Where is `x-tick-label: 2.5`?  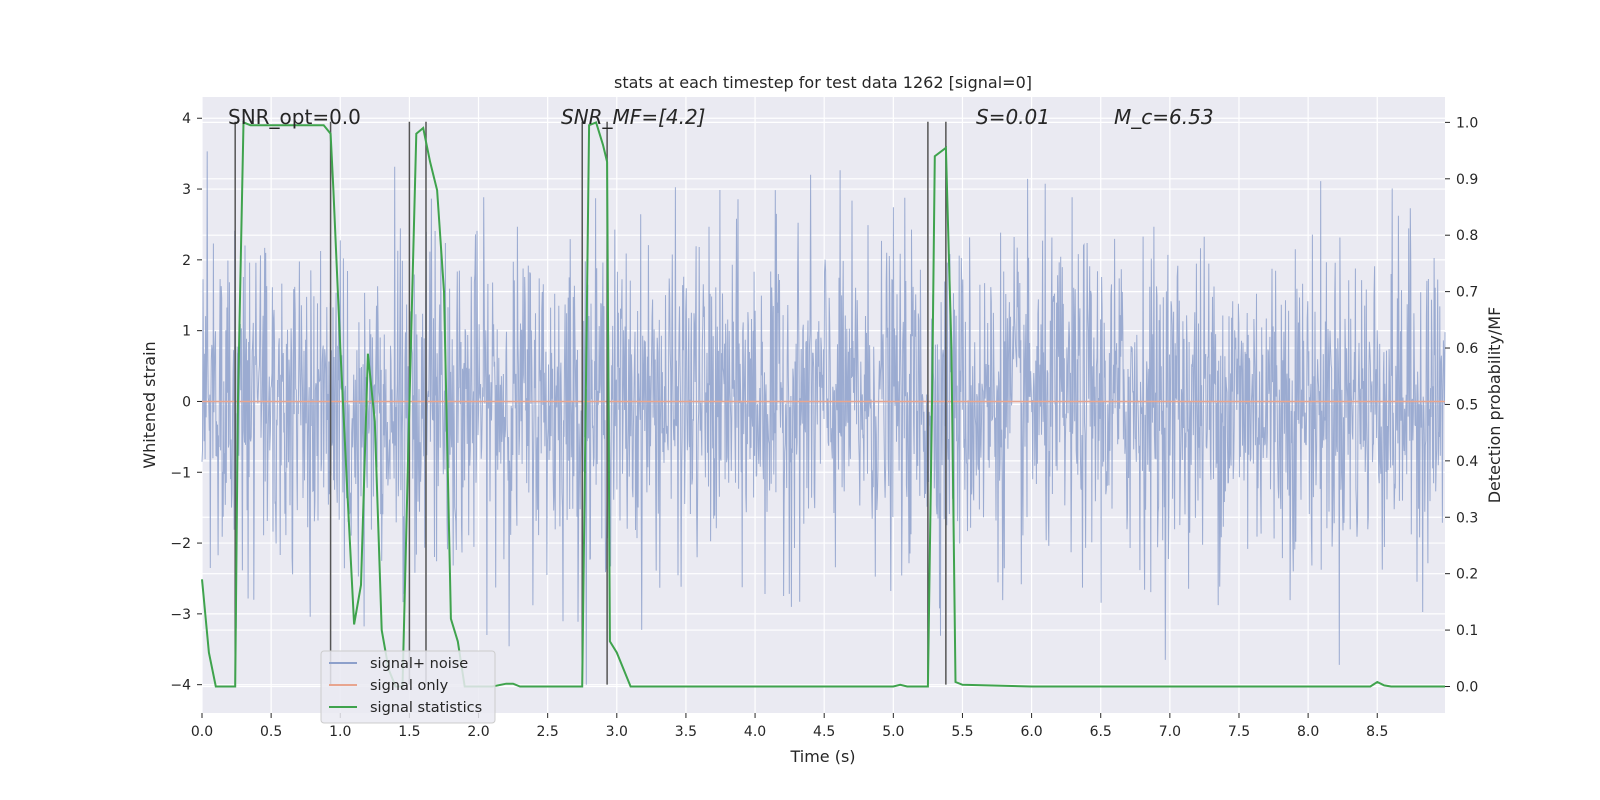 x-tick-label: 2.5 is located at coordinates (548, 732).